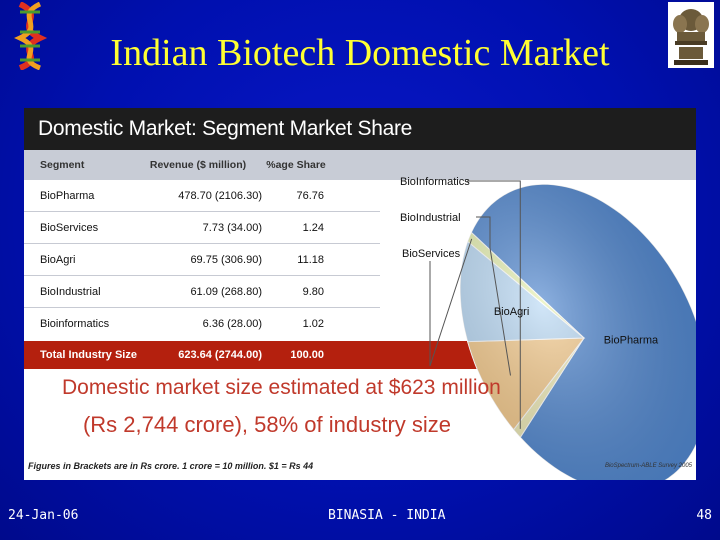 The width and height of the screenshot is (720, 540). I want to click on national-emblem-icon, so click(691, 35).